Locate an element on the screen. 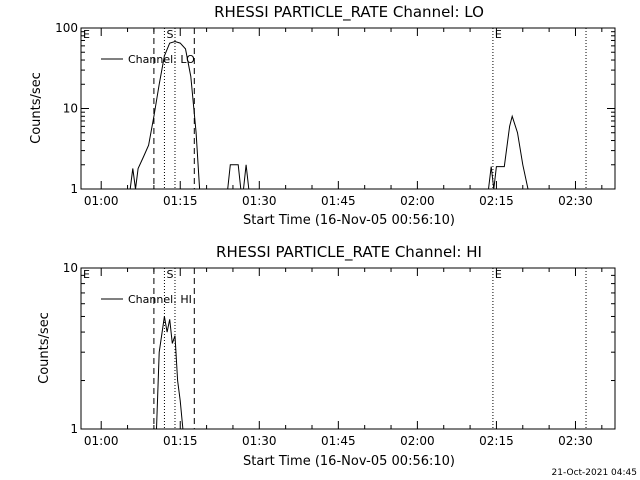 Image resolution: width=640 pixels, height=480 pixels. chart-title: RHESSI PARTICLE_RATE Channel: LO is located at coordinates (349, 12).